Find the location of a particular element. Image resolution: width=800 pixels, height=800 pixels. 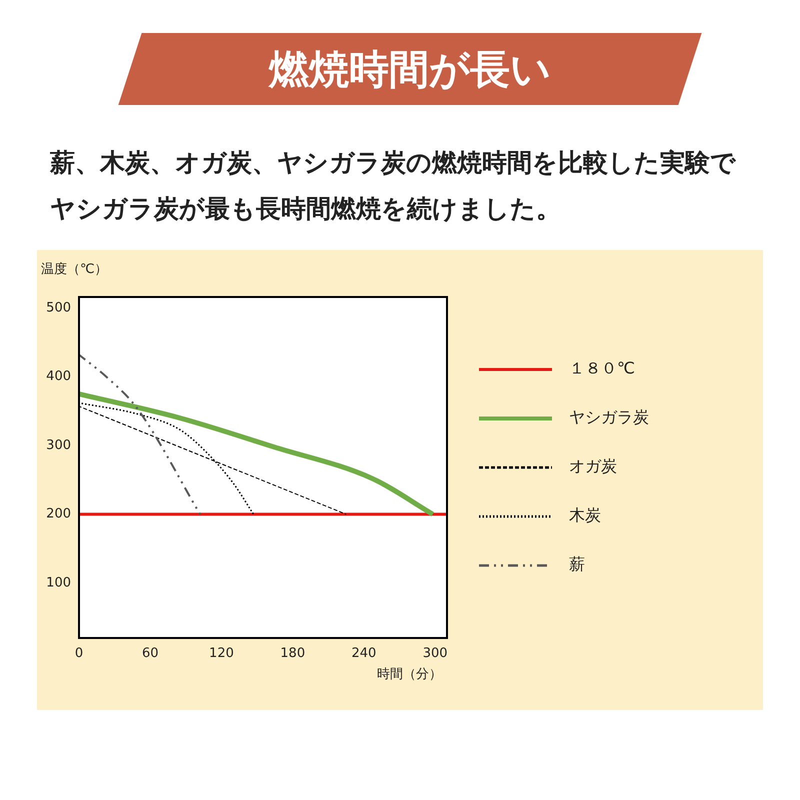

chart-title: 燃焼時間が長い is located at coordinates (409, 70).